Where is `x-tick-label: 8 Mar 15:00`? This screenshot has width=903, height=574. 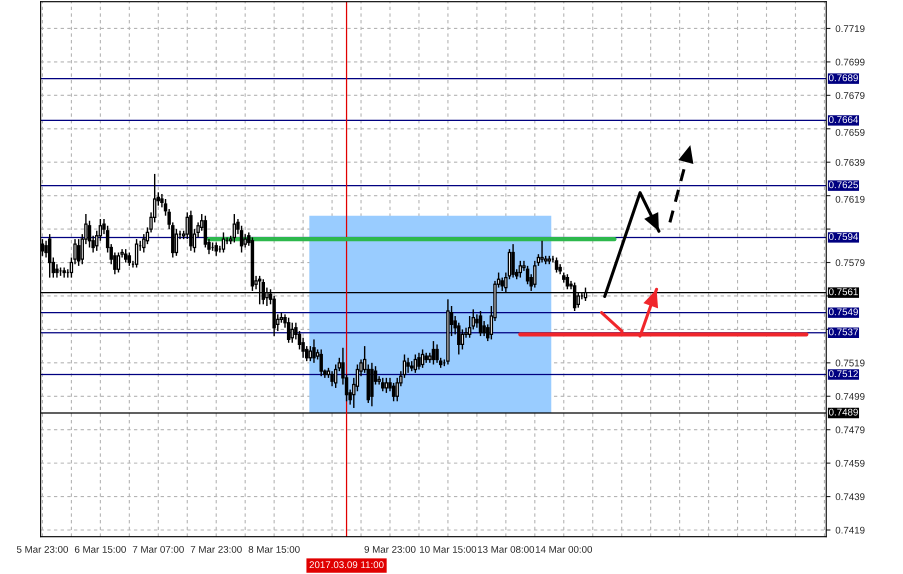
x-tick-label: 8 Mar 15:00 is located at coordinates (274, 549).